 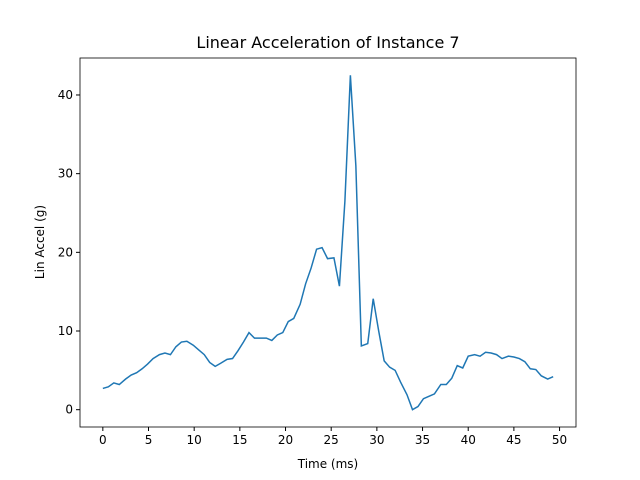 I want to click on x-tick-label: 25, so click(x=331, y=440).